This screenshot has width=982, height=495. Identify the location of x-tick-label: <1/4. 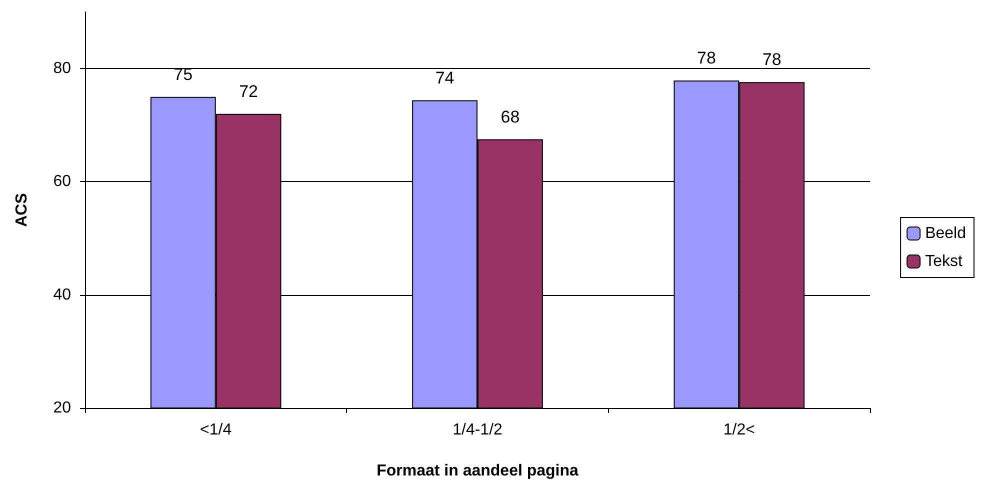
(216, 430).